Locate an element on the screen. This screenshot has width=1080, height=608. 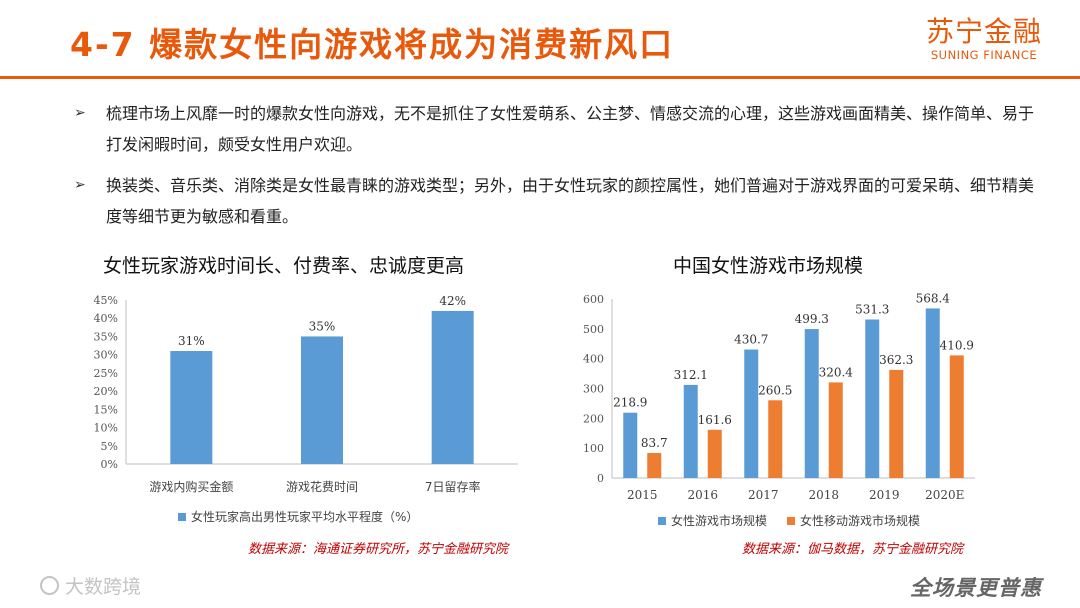
y-tick-label: 45% is located at coordinates (106, 300).